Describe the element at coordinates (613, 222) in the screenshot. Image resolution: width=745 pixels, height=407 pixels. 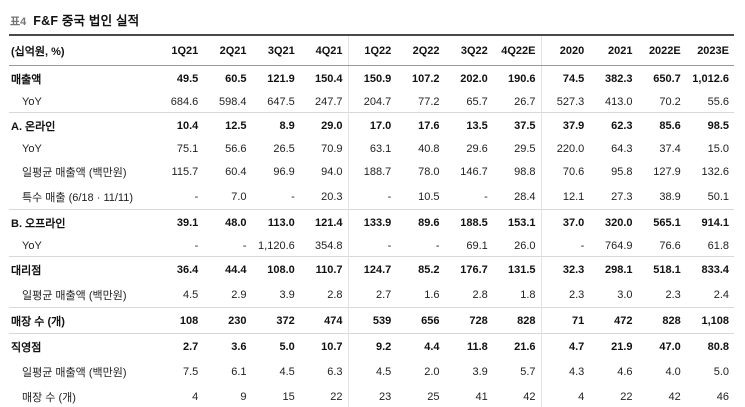
I see `cell: 320.0` at that location.